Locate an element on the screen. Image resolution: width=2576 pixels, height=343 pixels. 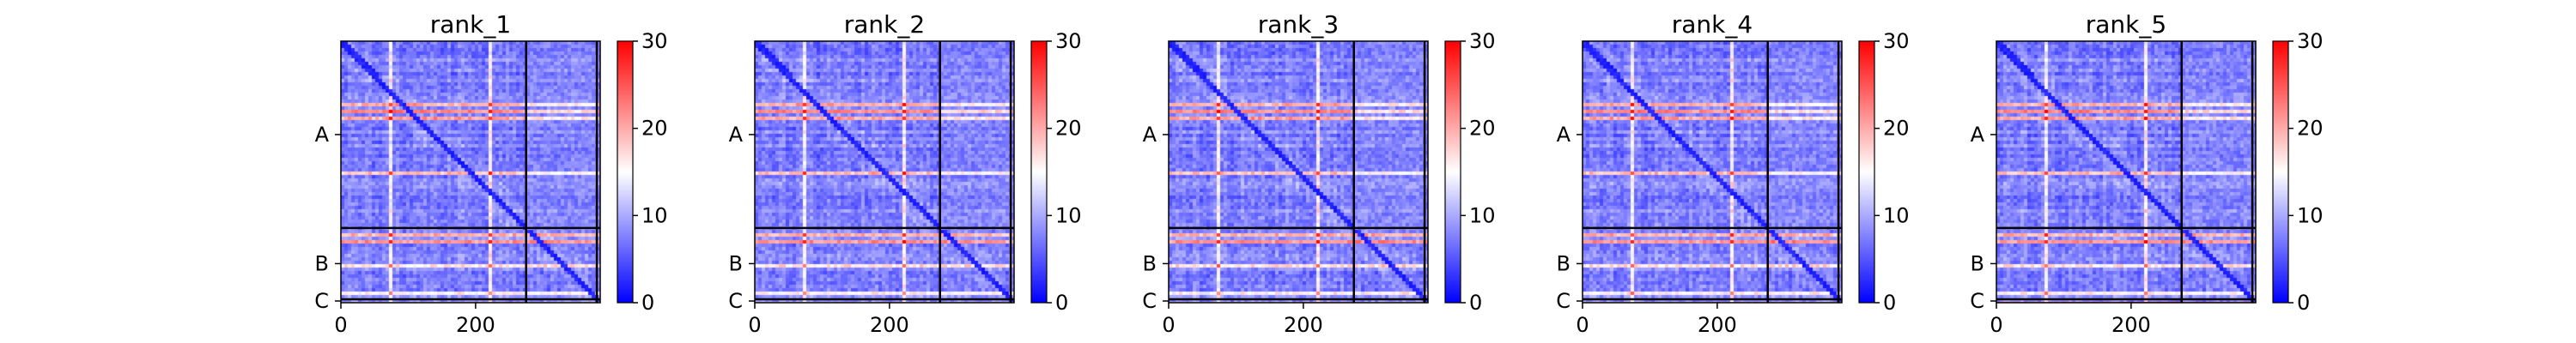
panel-title: rank_1 is located at coordinates (470, 25).